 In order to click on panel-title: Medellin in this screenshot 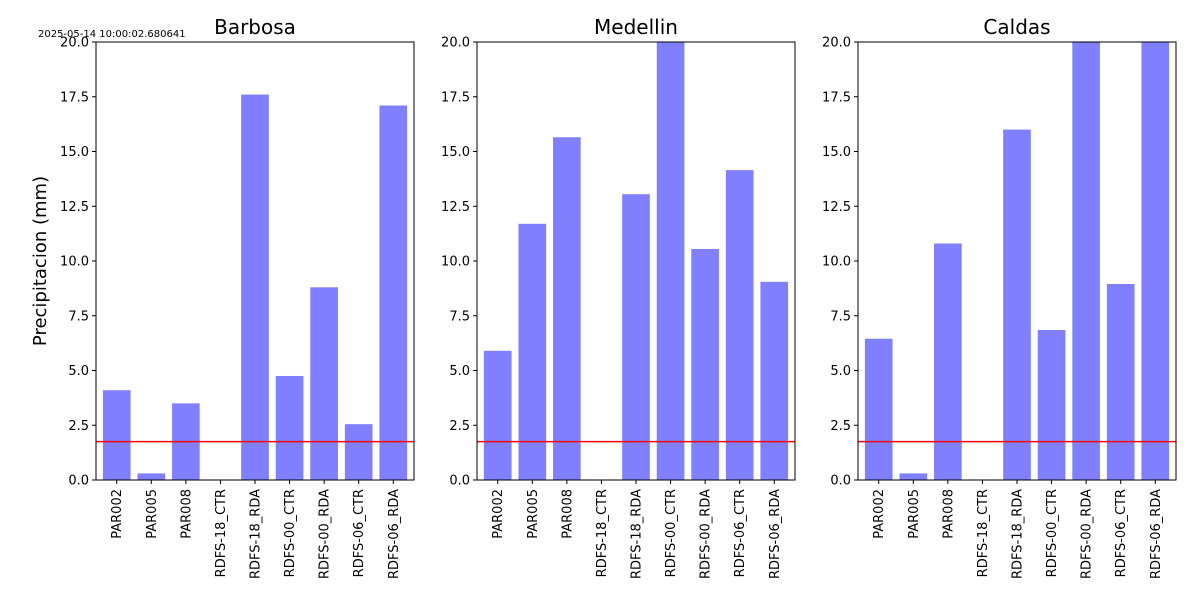, I will do `click(636, 27)`.